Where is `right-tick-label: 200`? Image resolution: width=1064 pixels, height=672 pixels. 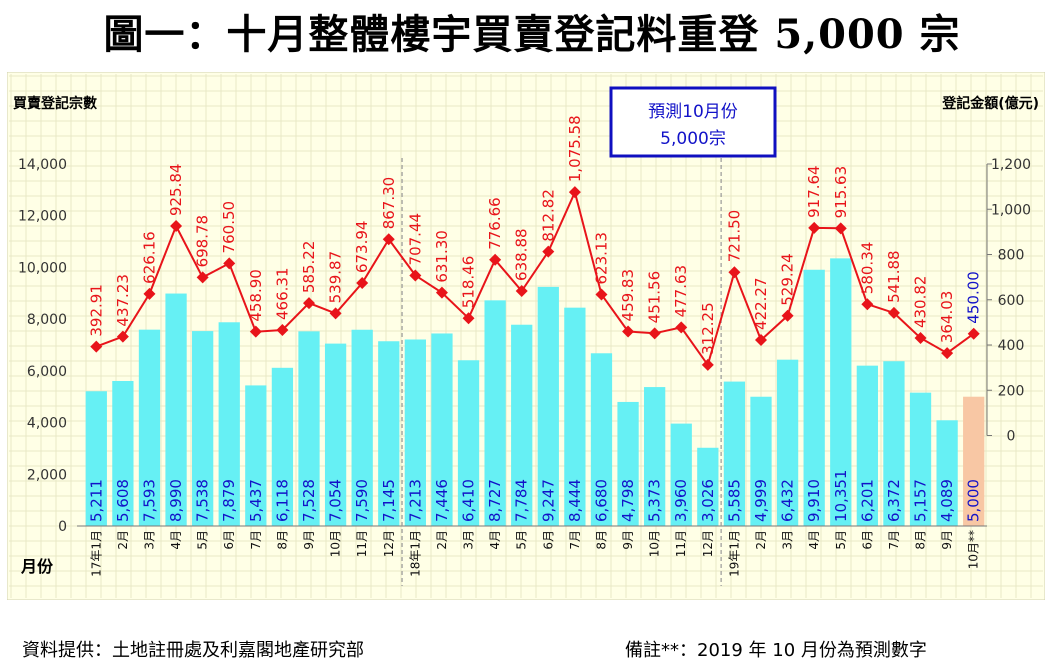
right-tick-label: 200 is located at coordinates (1011, 391).